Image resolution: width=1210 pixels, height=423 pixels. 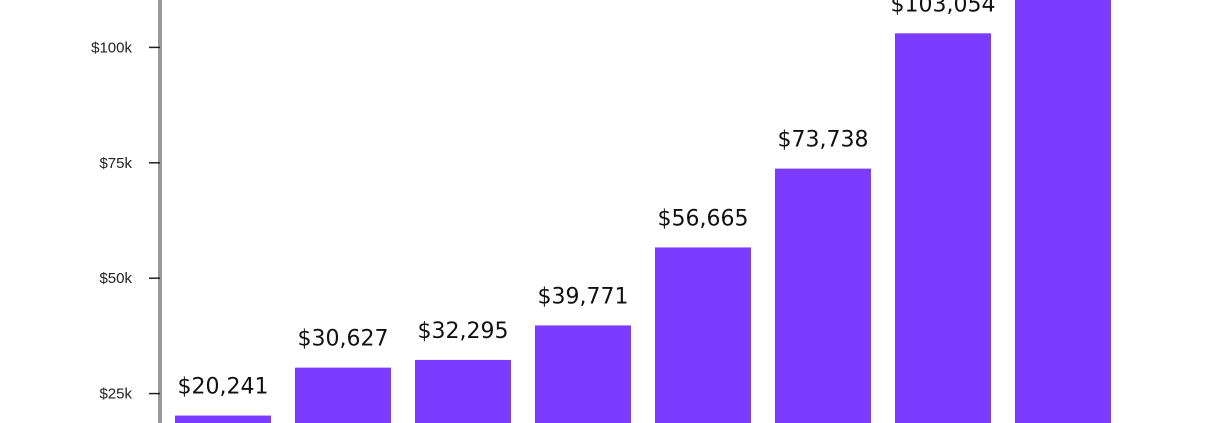 What do you see at coordinates (115, 163) in the screenshot?
I see `y-tick-label: $75k` at bounding box center [115, 163].